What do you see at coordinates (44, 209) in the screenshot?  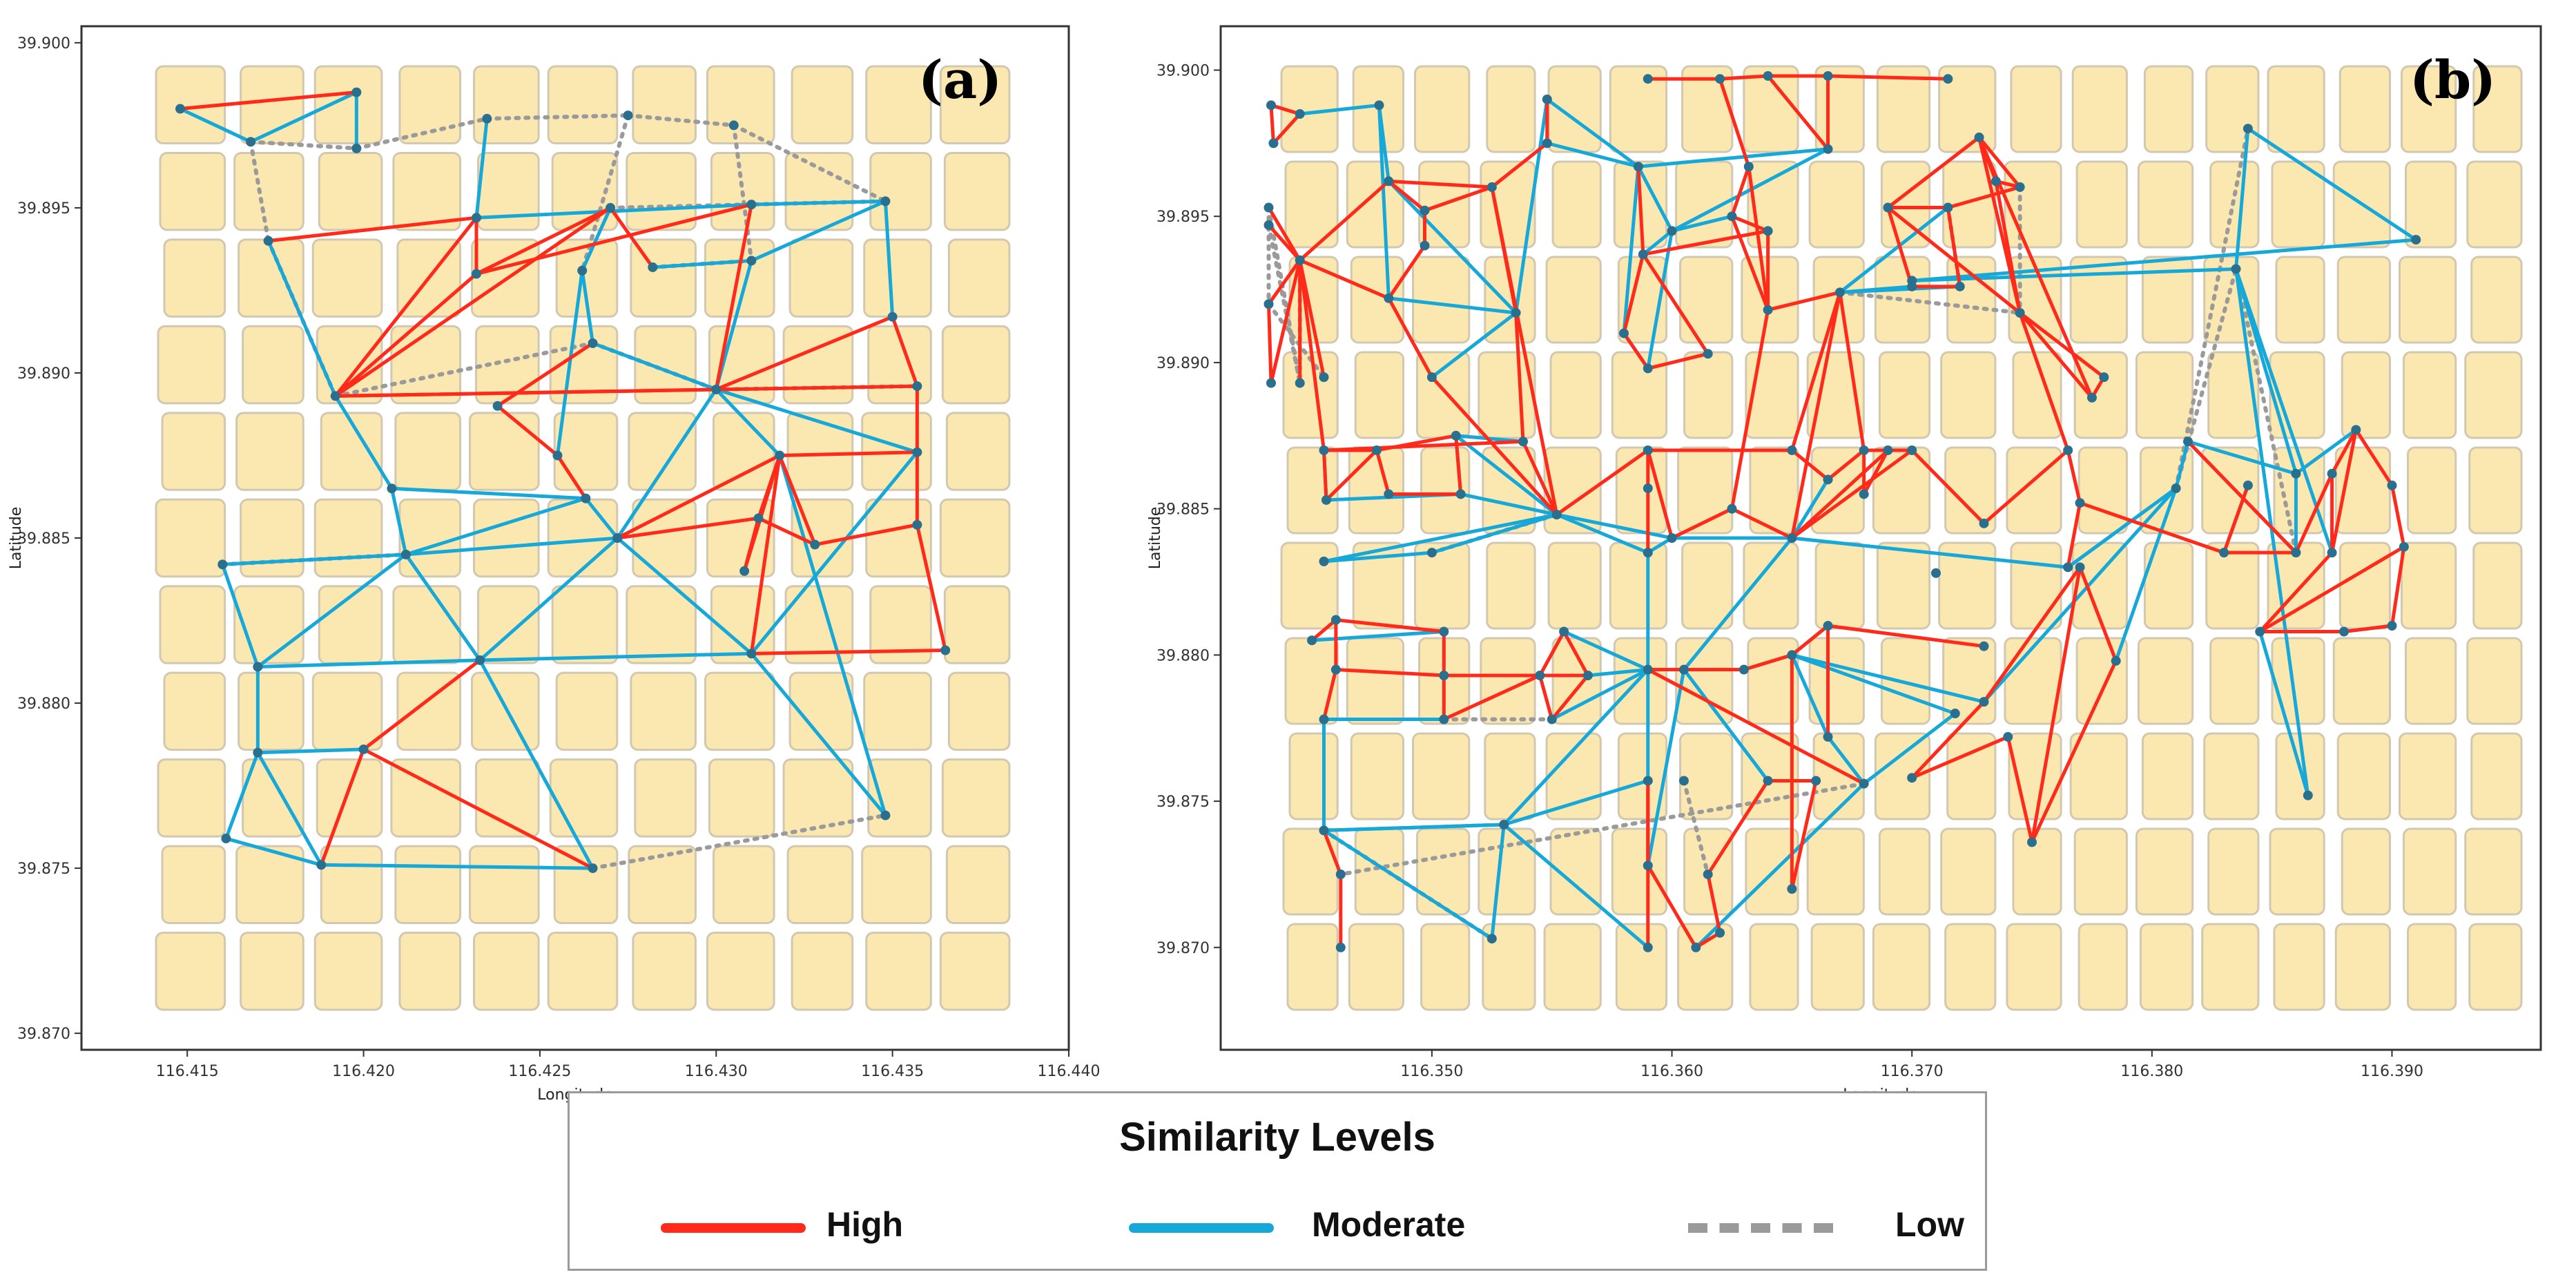 I see `y-tick-label: 39.895` at bounding box center [44, 209].